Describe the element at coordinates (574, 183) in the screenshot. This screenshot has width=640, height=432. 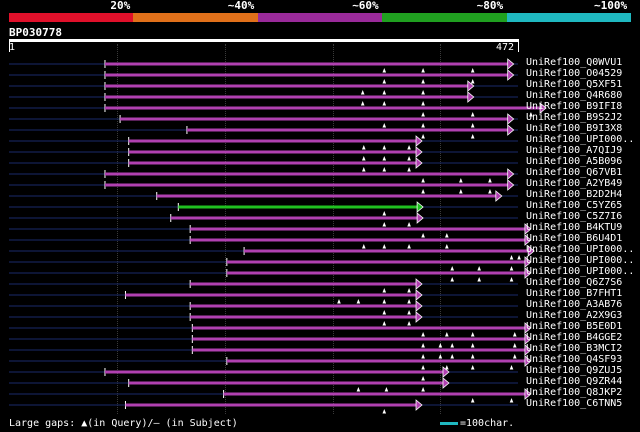
I see `hit-label: UniRef100_A2YB49` at that location.